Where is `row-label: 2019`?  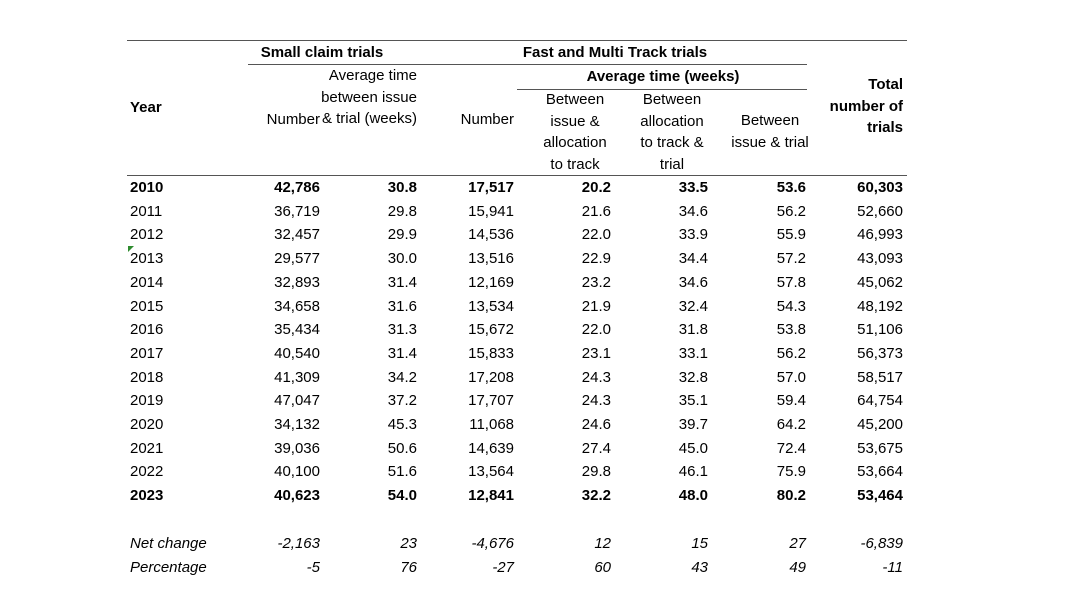
row-label: 2019 is located at coordinates (147, 401).